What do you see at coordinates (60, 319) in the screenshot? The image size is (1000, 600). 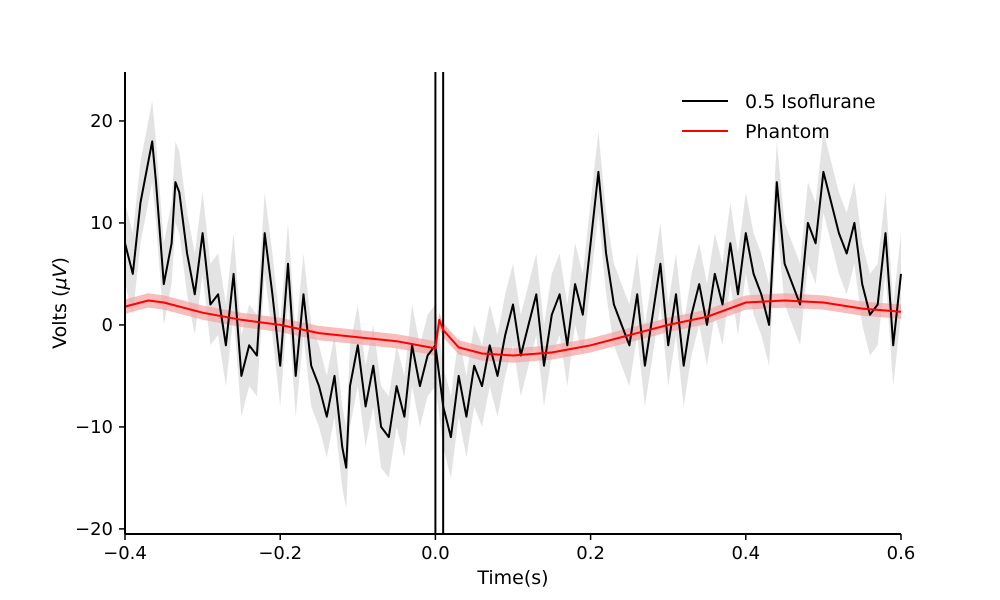 I see `y-axis-label-main: Volts (` at bounding box center [60, 319].